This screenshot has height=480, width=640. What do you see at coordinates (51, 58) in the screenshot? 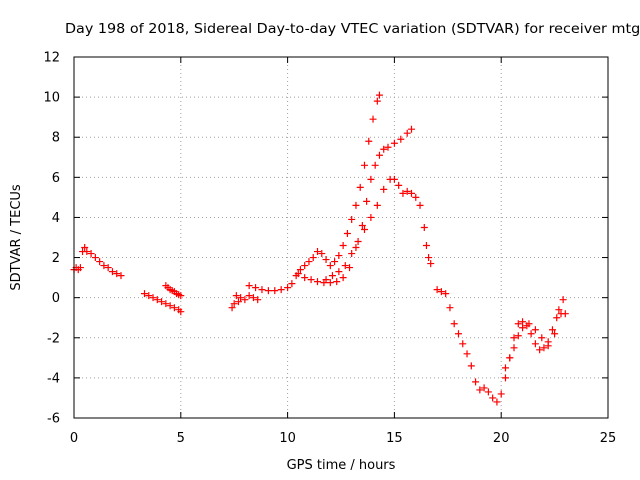
I see `y-tick-label: 12` at bounding box center [51, 58].